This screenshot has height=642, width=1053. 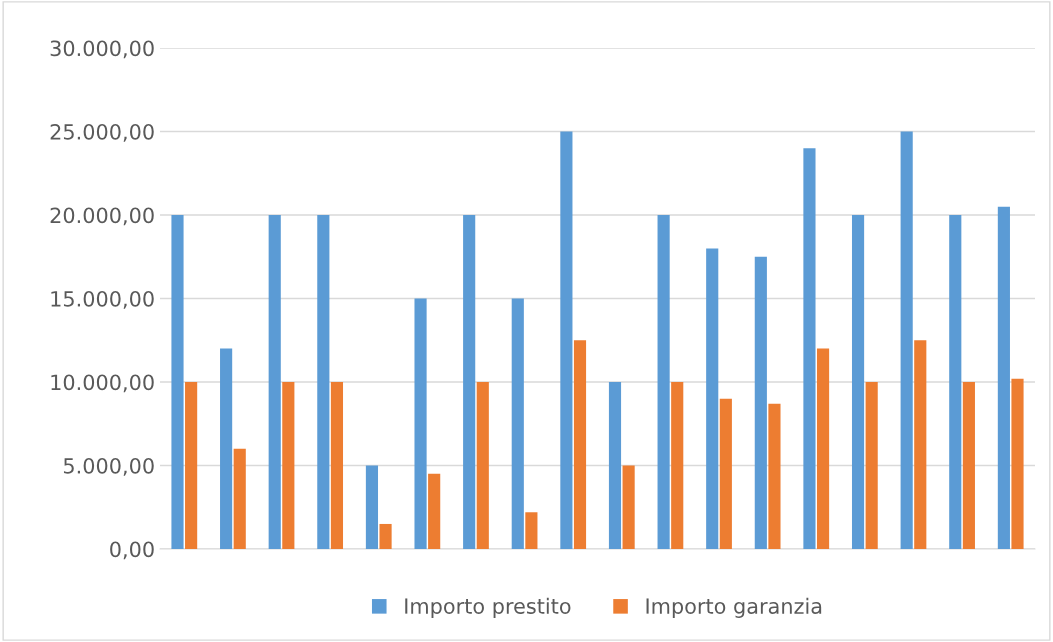 I want to click on legend-label: Importo prestito, so click(x=488, y=607).